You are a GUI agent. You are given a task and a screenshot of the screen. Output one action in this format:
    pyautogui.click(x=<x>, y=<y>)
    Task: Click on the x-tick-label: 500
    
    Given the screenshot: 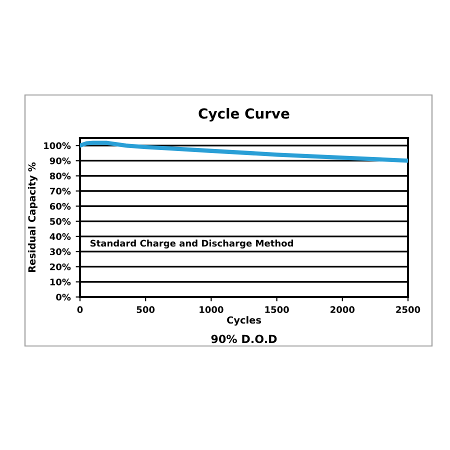 What is the action you would take?
    pyautogui.click(x=145, y=310)
    